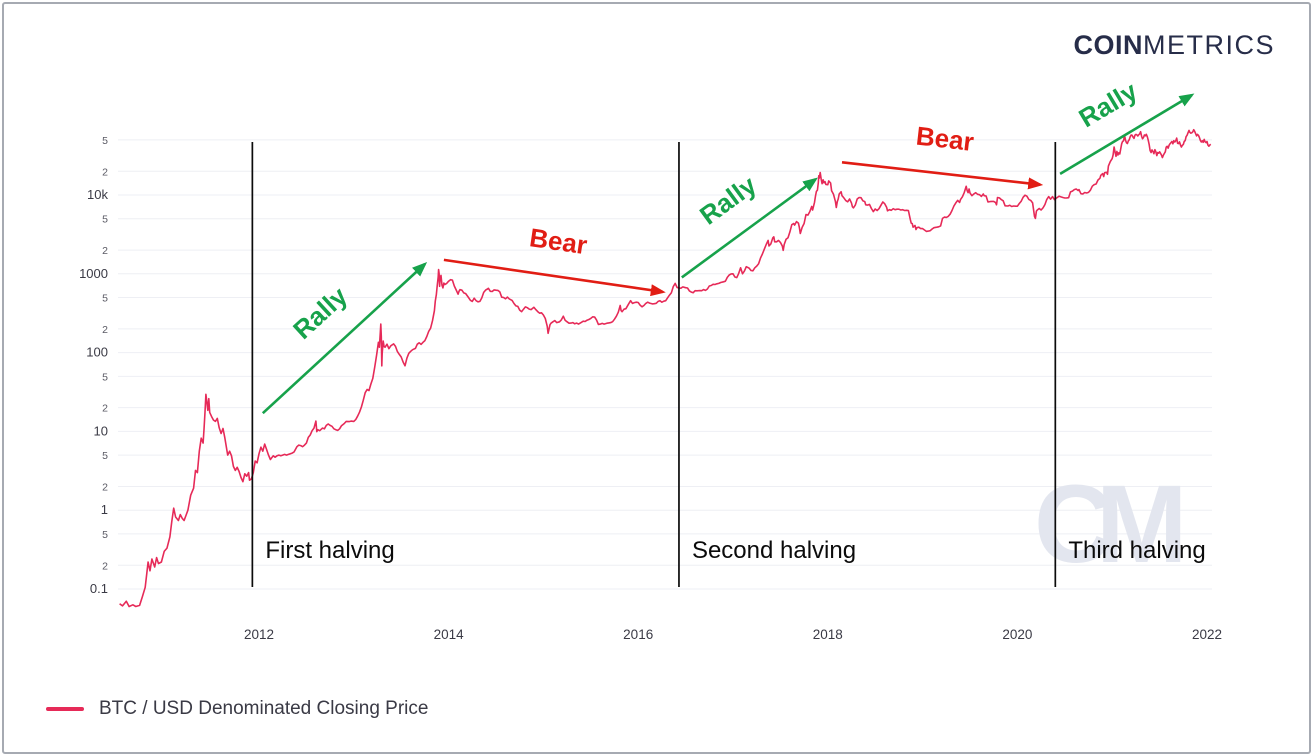 The image size is (1313, 756). What do you see at coordinates (104, 509) in the screenshot?
I see `y-tick-label: 1` at bounding box center [104, 509].